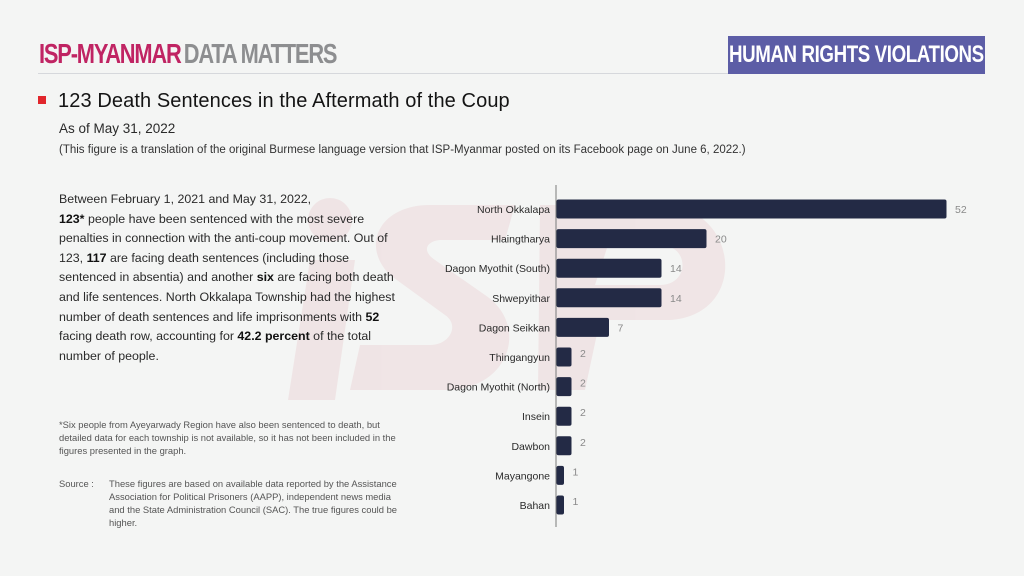 The width and height of the screenshot is (1024, 576). Describe the element at coordinates (721, 240) in the screenshot. I see `value-label: 20` at that location.